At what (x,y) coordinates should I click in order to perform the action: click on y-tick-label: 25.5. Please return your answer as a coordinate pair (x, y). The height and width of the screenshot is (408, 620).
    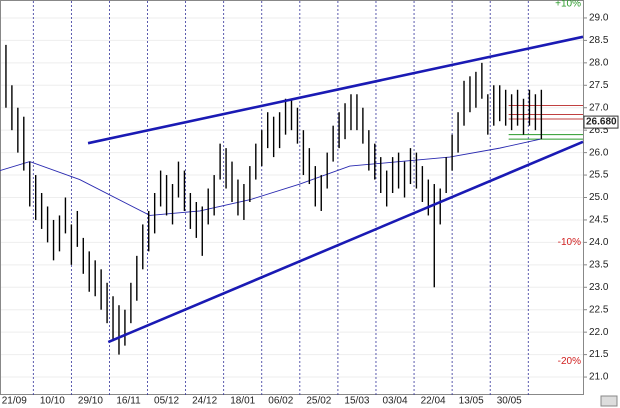
    Looking at the image, I should click on (599, 175).